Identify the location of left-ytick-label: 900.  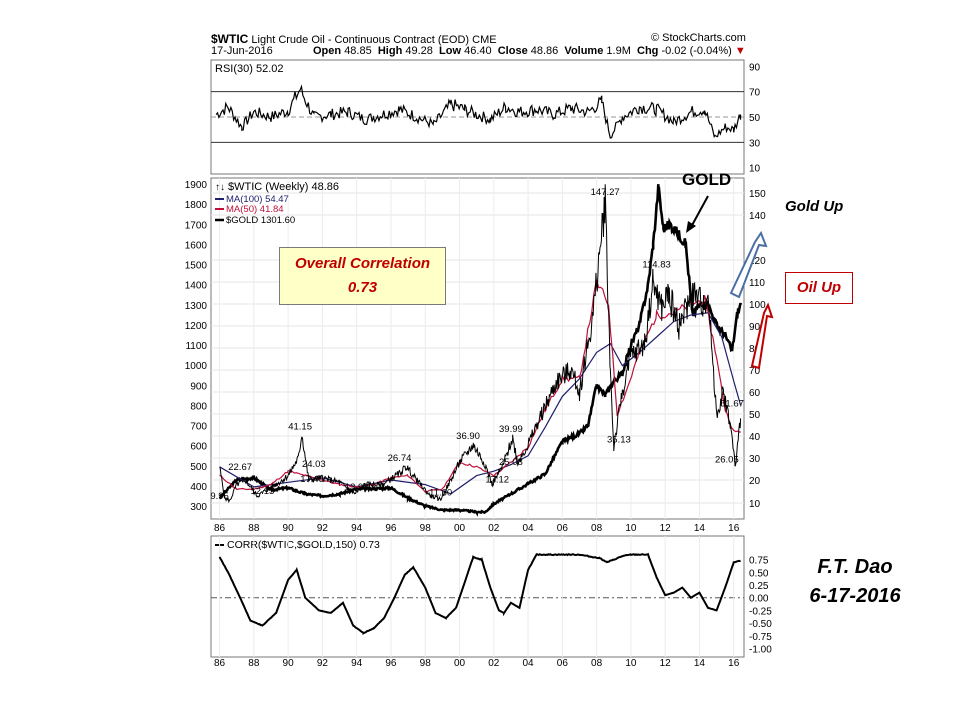
(198, 386).